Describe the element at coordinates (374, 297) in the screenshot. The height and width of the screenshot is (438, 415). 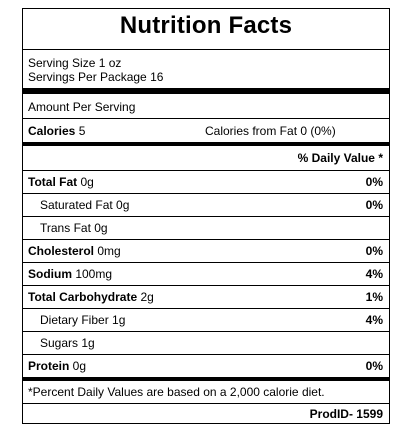
I see `dv-total-carbohydrate: 1%` at that location.